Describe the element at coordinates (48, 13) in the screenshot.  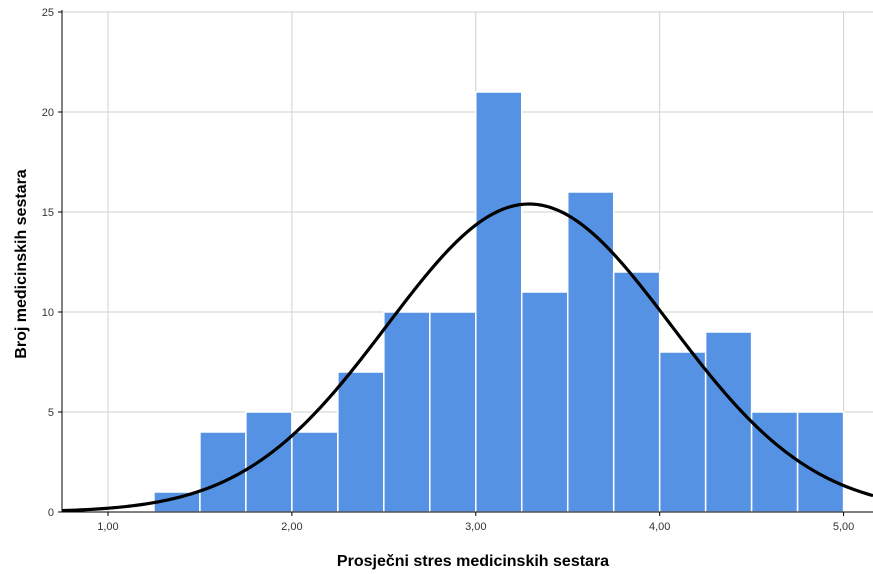
I see `y-tick-label: 25` at that location.